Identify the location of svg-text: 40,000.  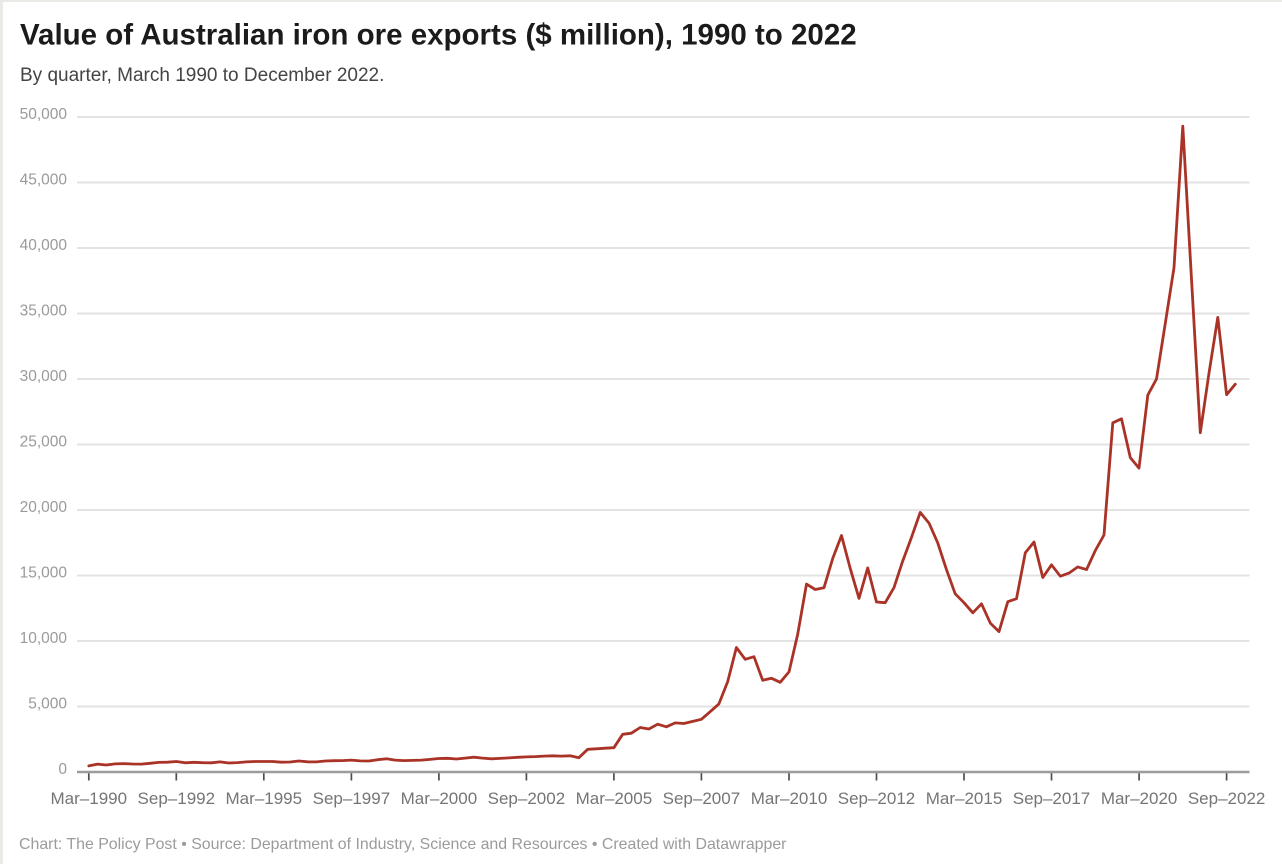
(44, 245).